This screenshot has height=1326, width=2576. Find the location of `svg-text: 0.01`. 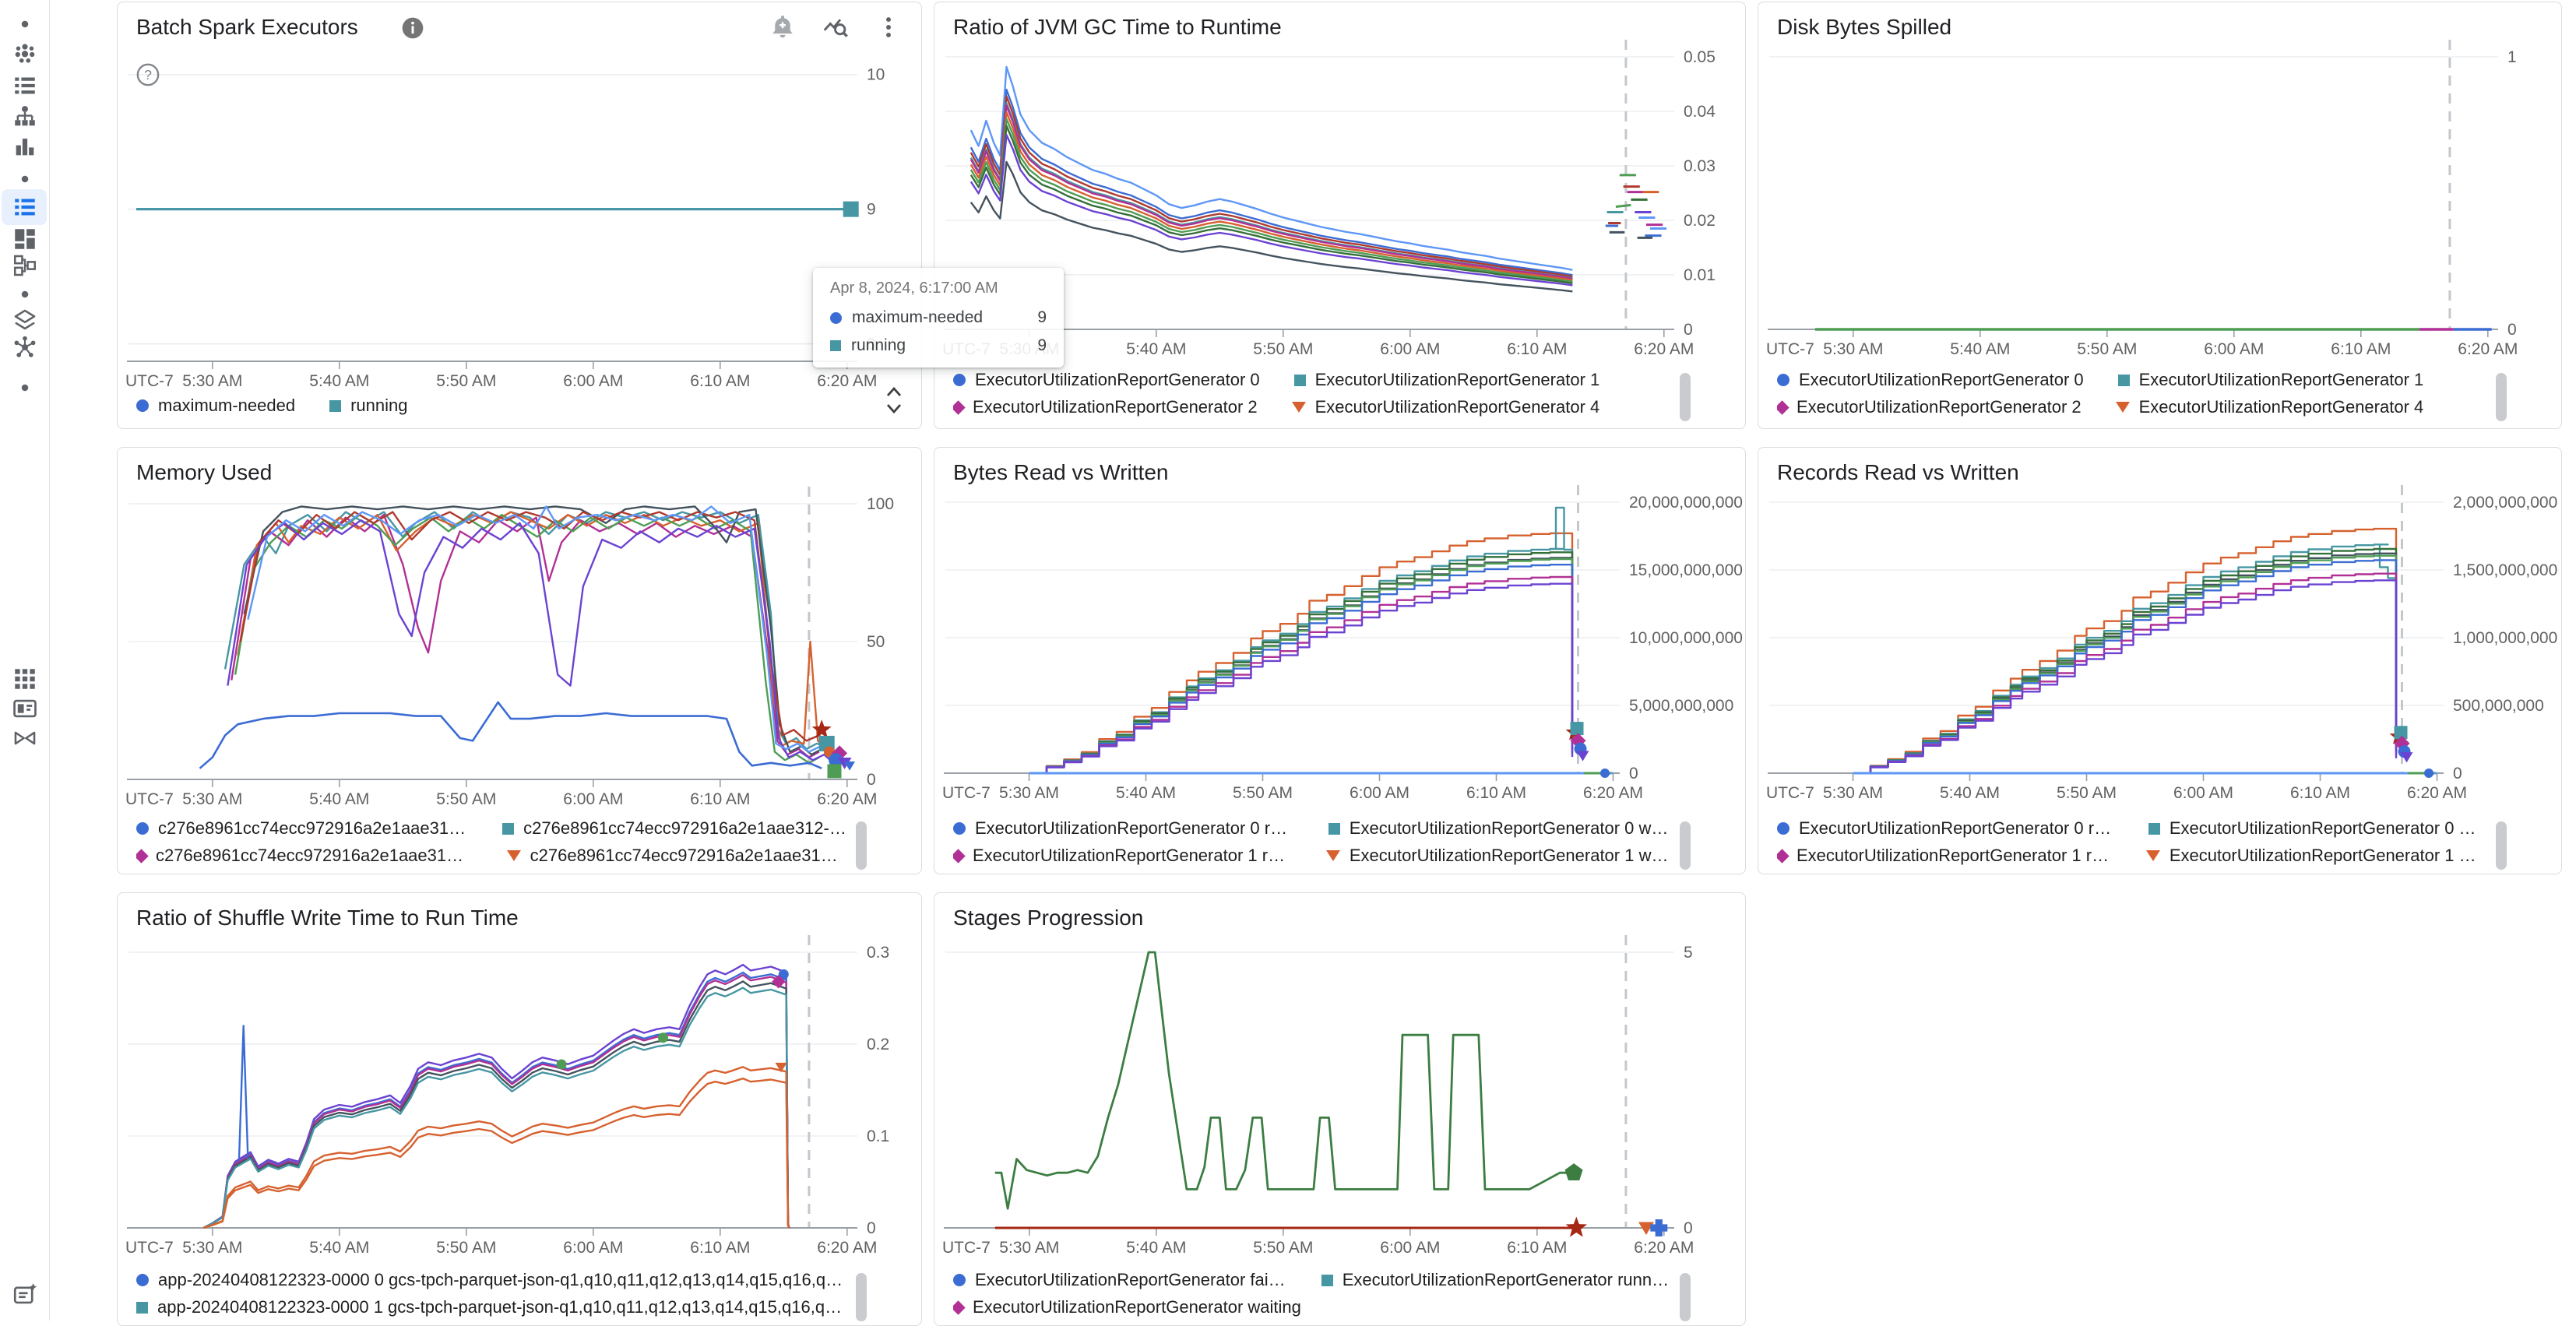

svg-text: 0.01 is located at coordinates (1700, 275).